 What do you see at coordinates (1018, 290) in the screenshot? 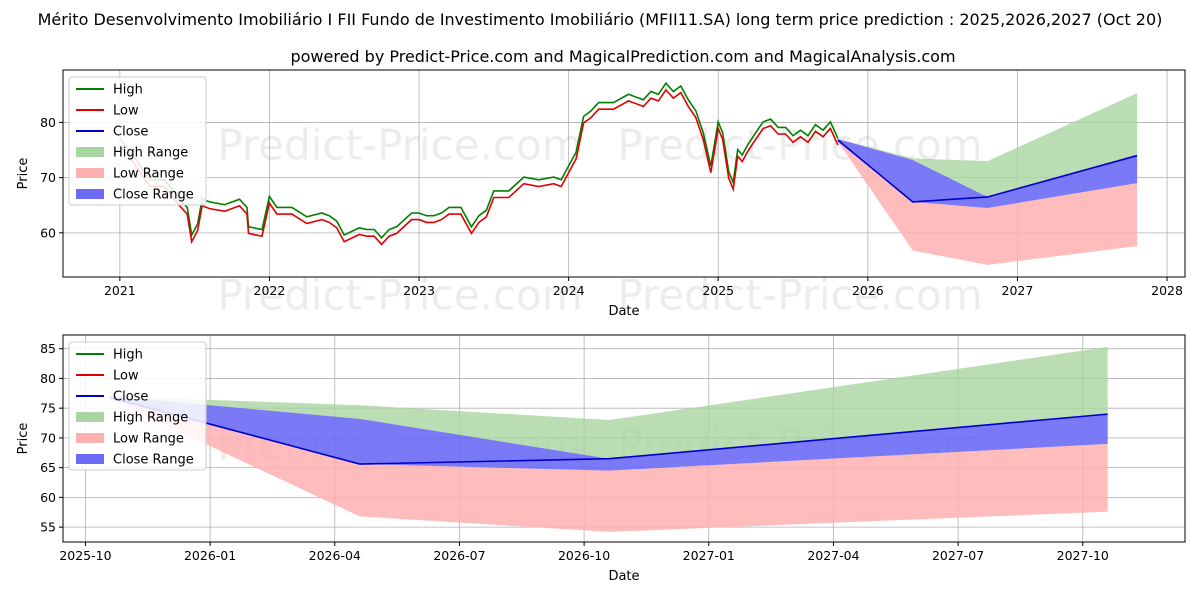
I see `x-tick-label: 2027` at bounding box center [1018, 290].